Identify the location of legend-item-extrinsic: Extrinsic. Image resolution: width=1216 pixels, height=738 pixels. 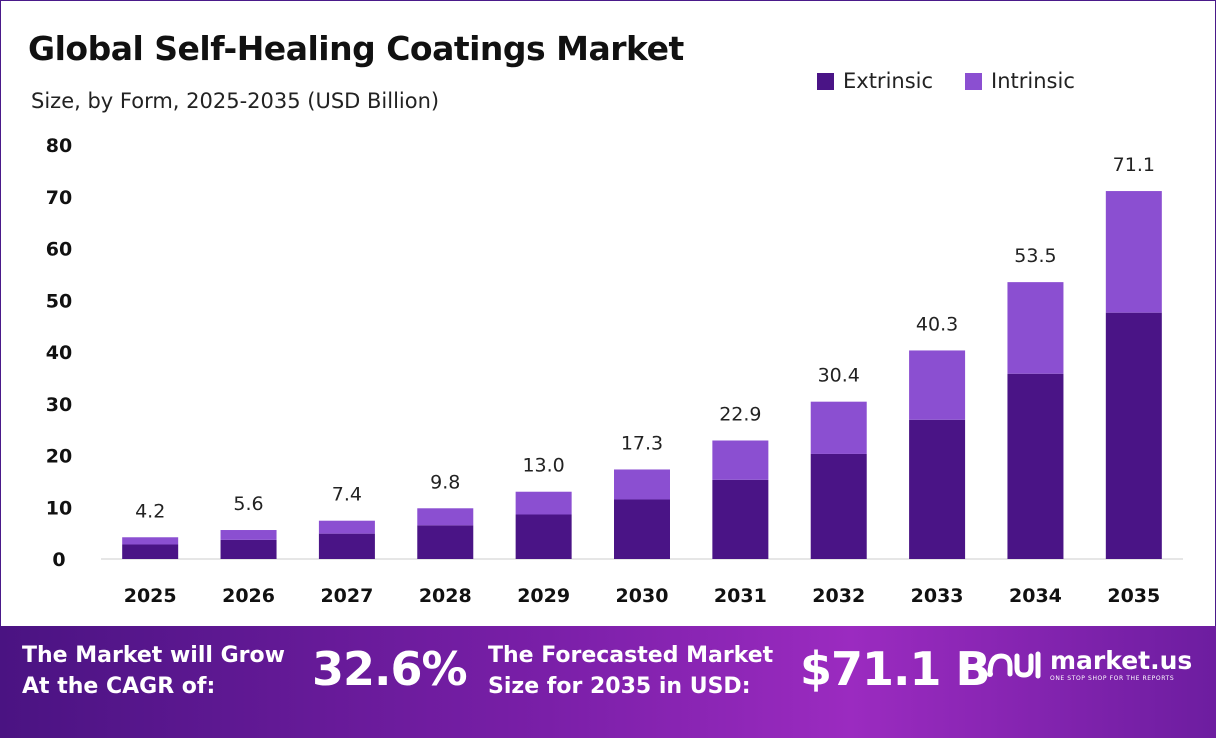
(875, 81).